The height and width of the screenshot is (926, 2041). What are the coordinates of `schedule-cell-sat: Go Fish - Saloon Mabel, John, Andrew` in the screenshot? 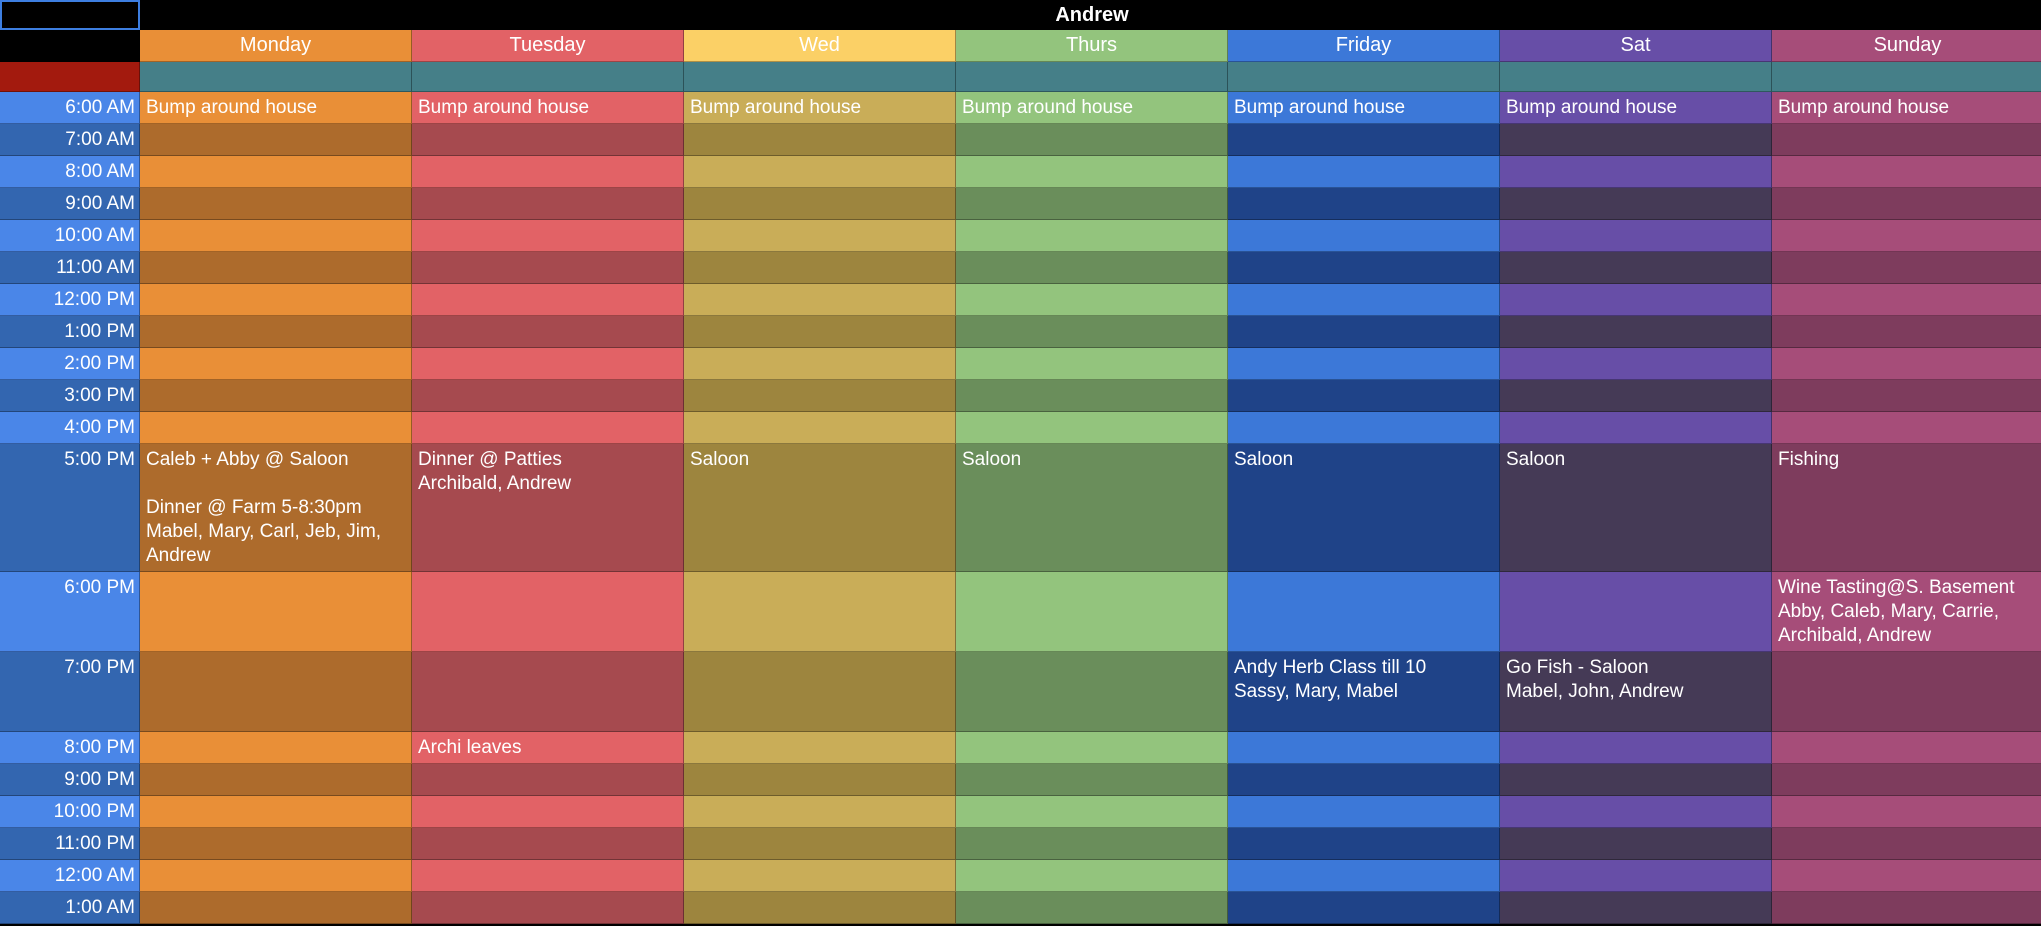 It's located at (1636, 692).